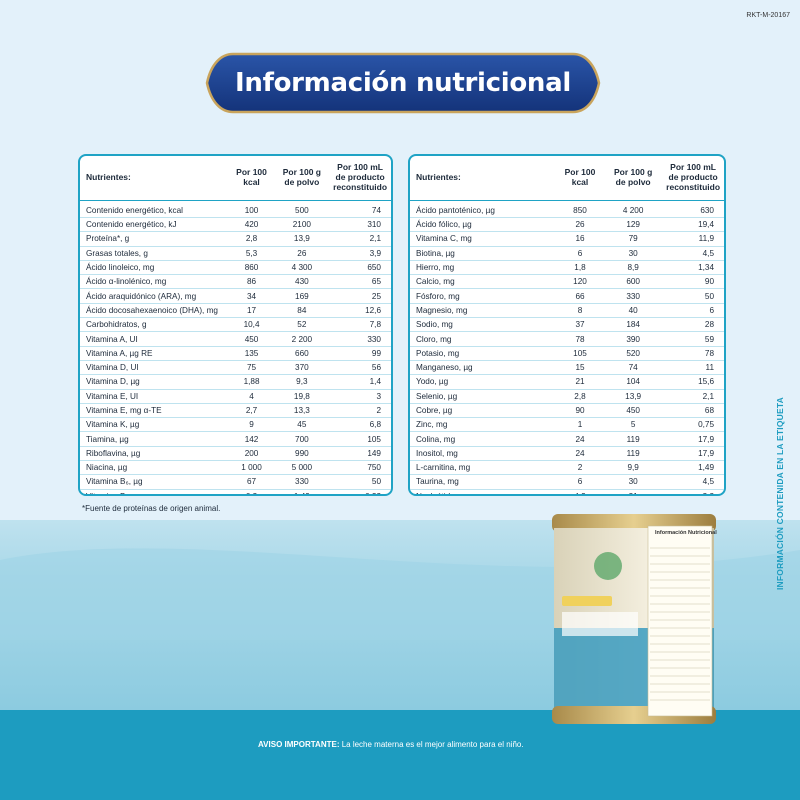 This screenshot has width=800, height=800. Describe the element at coordinates (693, 468) in the screenshot. I see `nutrient-value: 1,49` at that location.